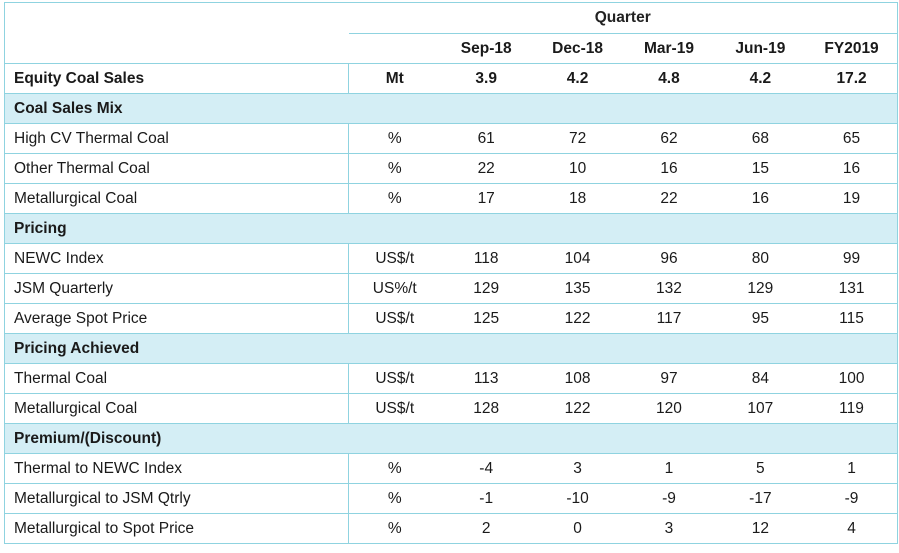  Describe the element at coordinates (577, 528) in the screenshot. I see `row-value: 0` at that location.